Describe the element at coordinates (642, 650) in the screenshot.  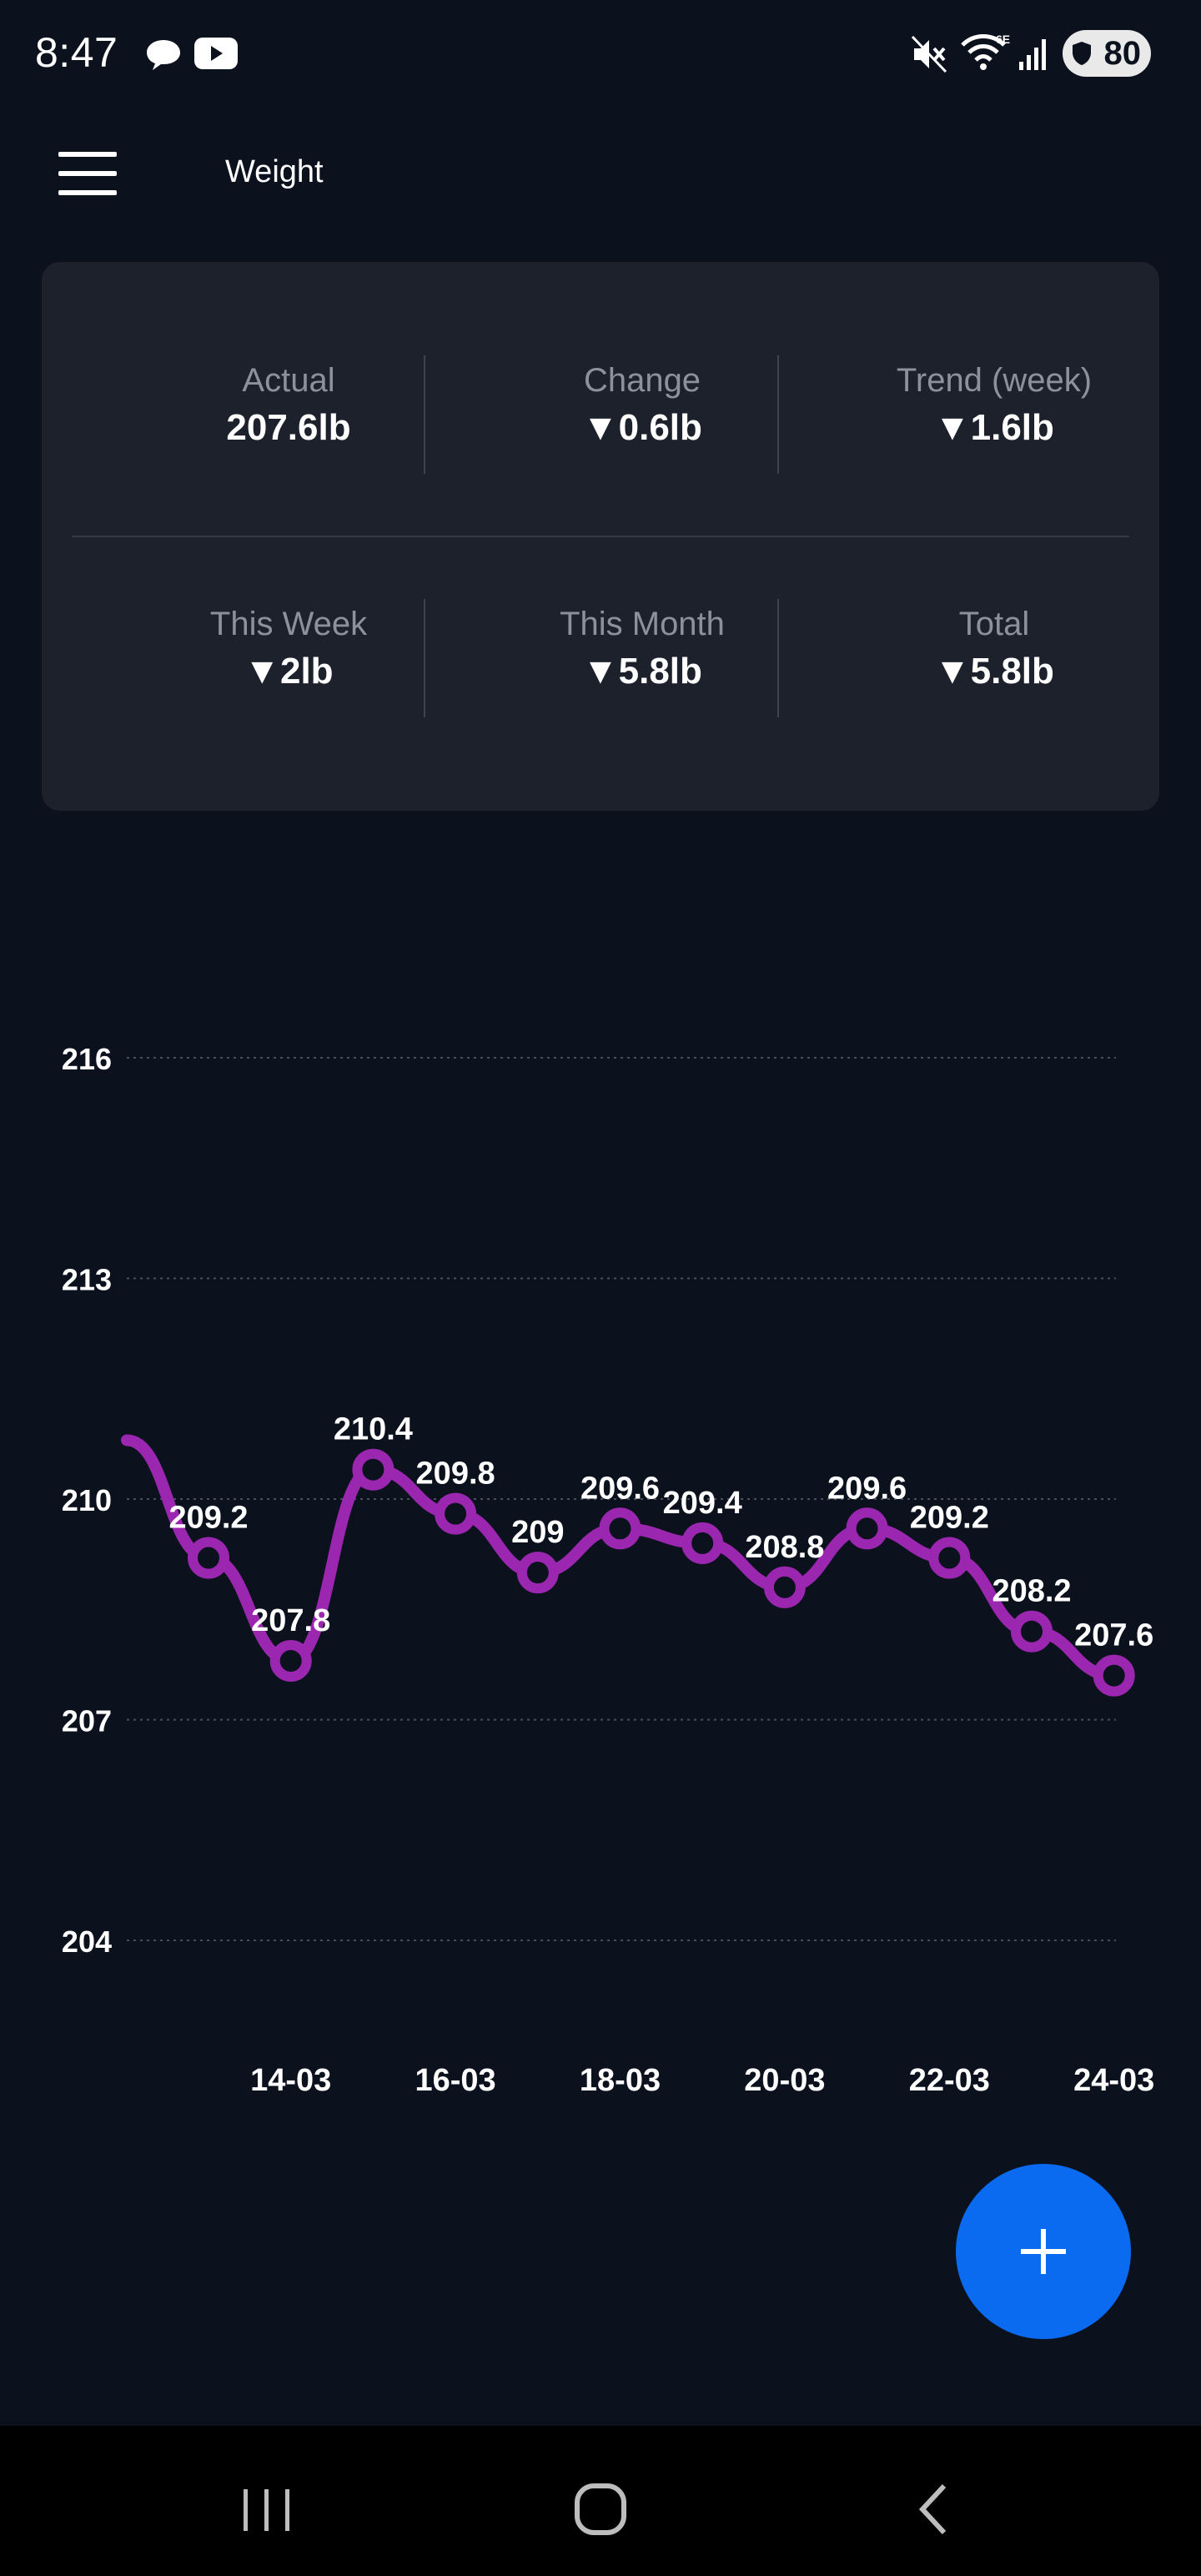
I see `stat-this-month: This Month ▼5.8lb` at that location.